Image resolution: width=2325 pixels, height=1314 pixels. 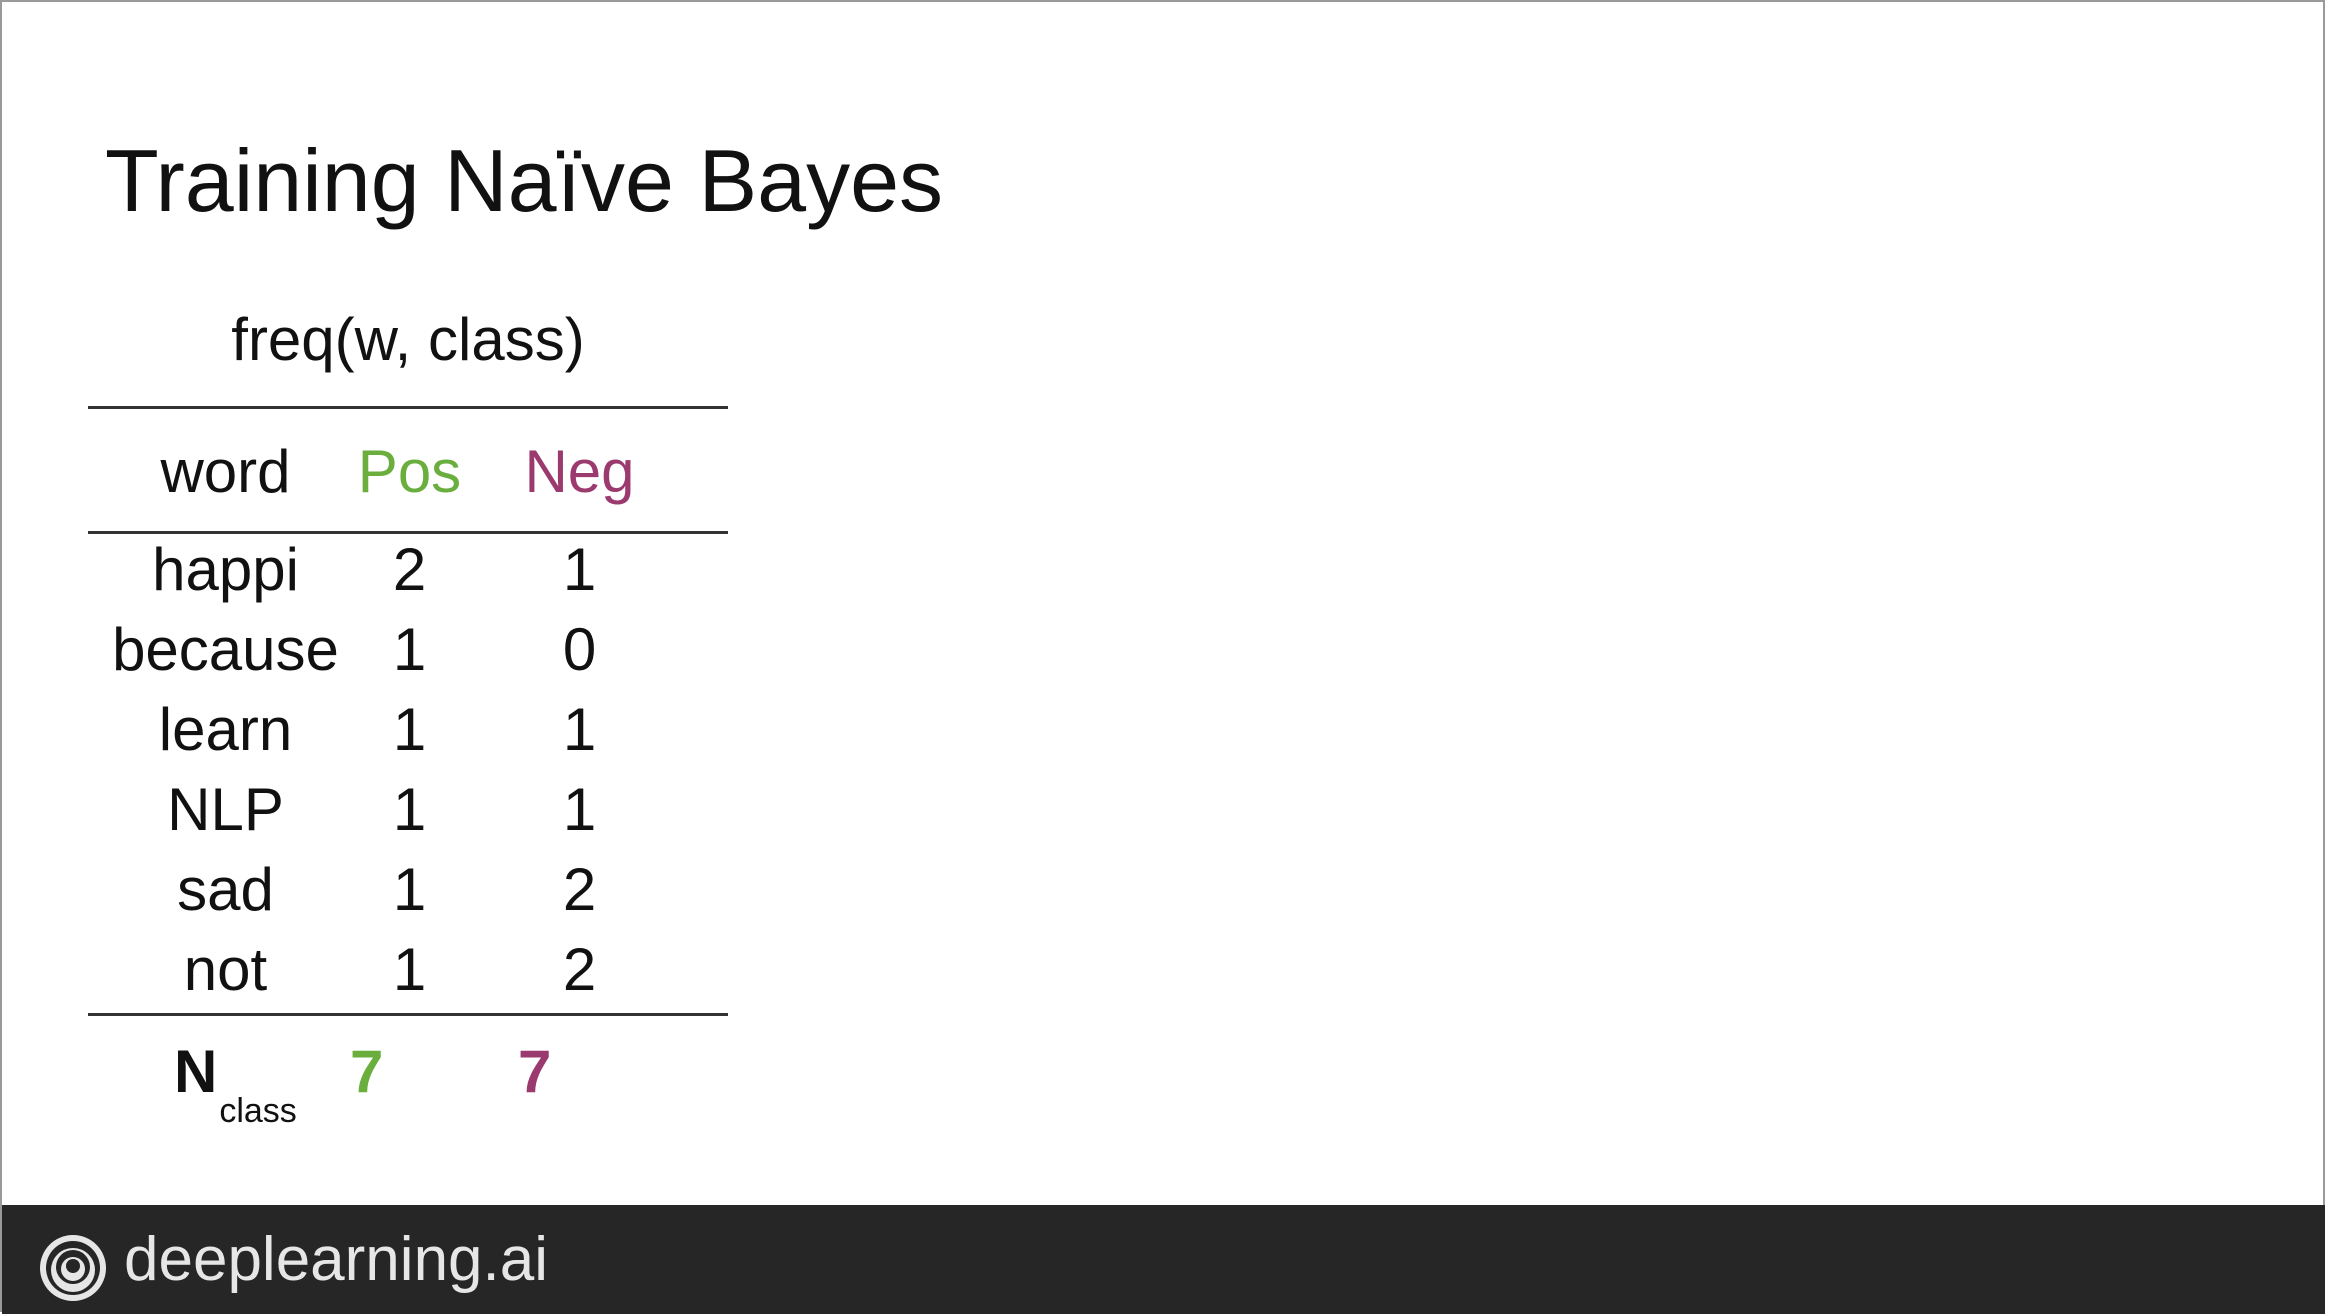 What do you see at coordinates (336, 1259) in the screenshot?
I see `brand-name: deeplearning.ai` at bounding box center [336, 1259].